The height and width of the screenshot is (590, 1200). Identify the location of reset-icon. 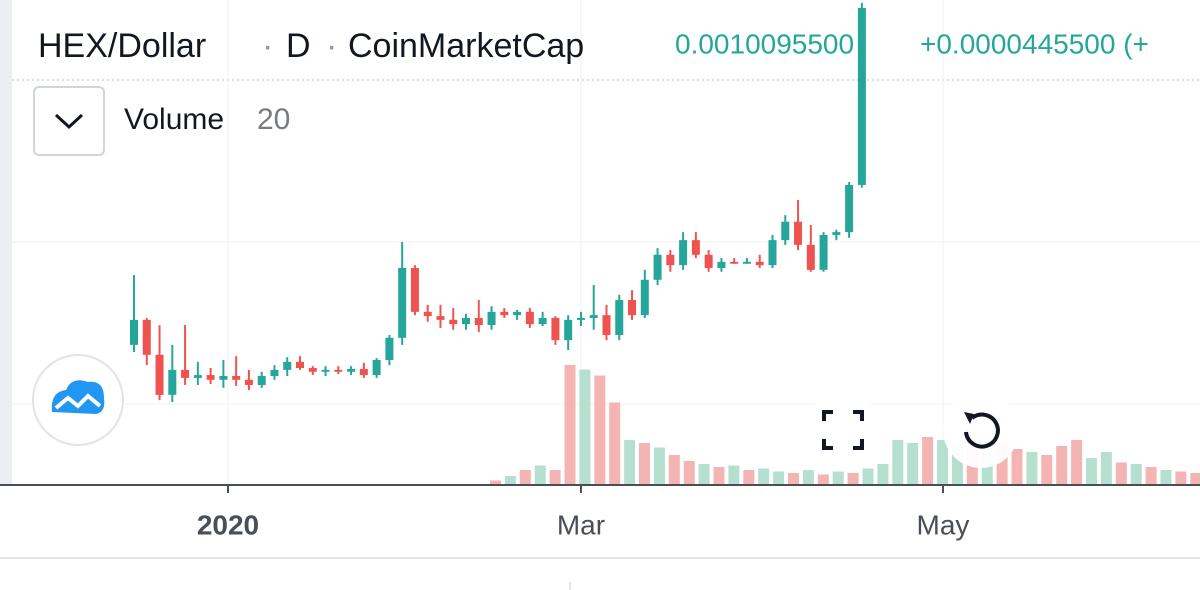
(982, 430).